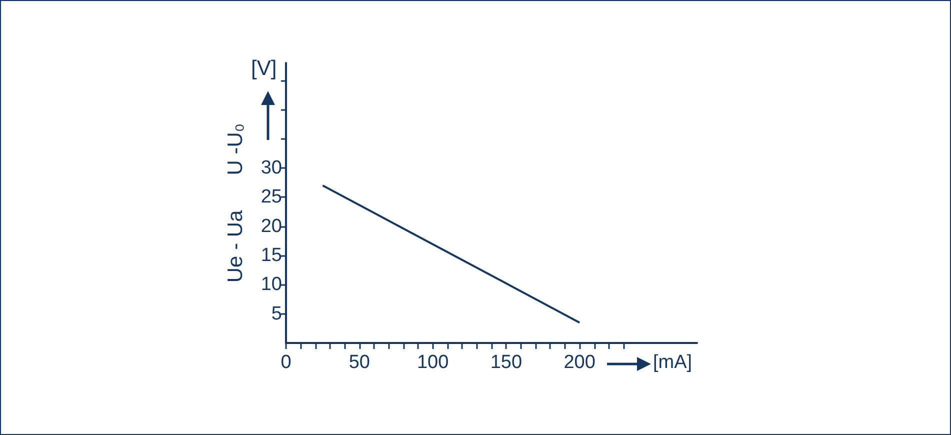  Describe the element at coordinates (271, 255) in the screenshot. I see `y-tick-label: 15` at that location.